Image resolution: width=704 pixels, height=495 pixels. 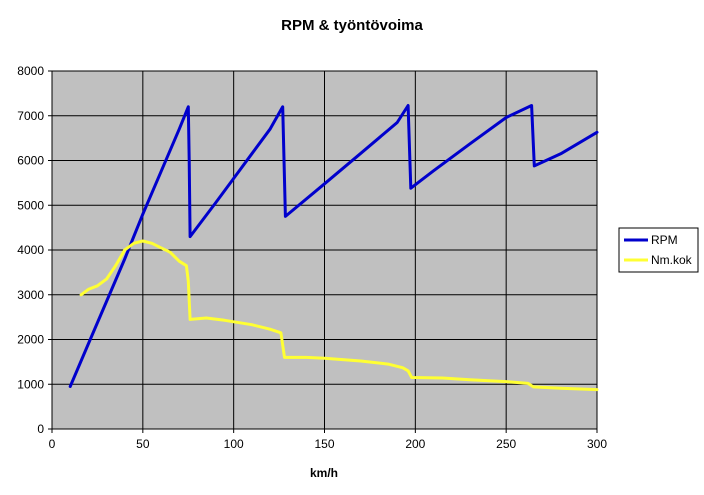 What do you see at coordinates (415, 444) in the screenshot?
I see `x-tick-label: 200` at bounding box center [415, 444].